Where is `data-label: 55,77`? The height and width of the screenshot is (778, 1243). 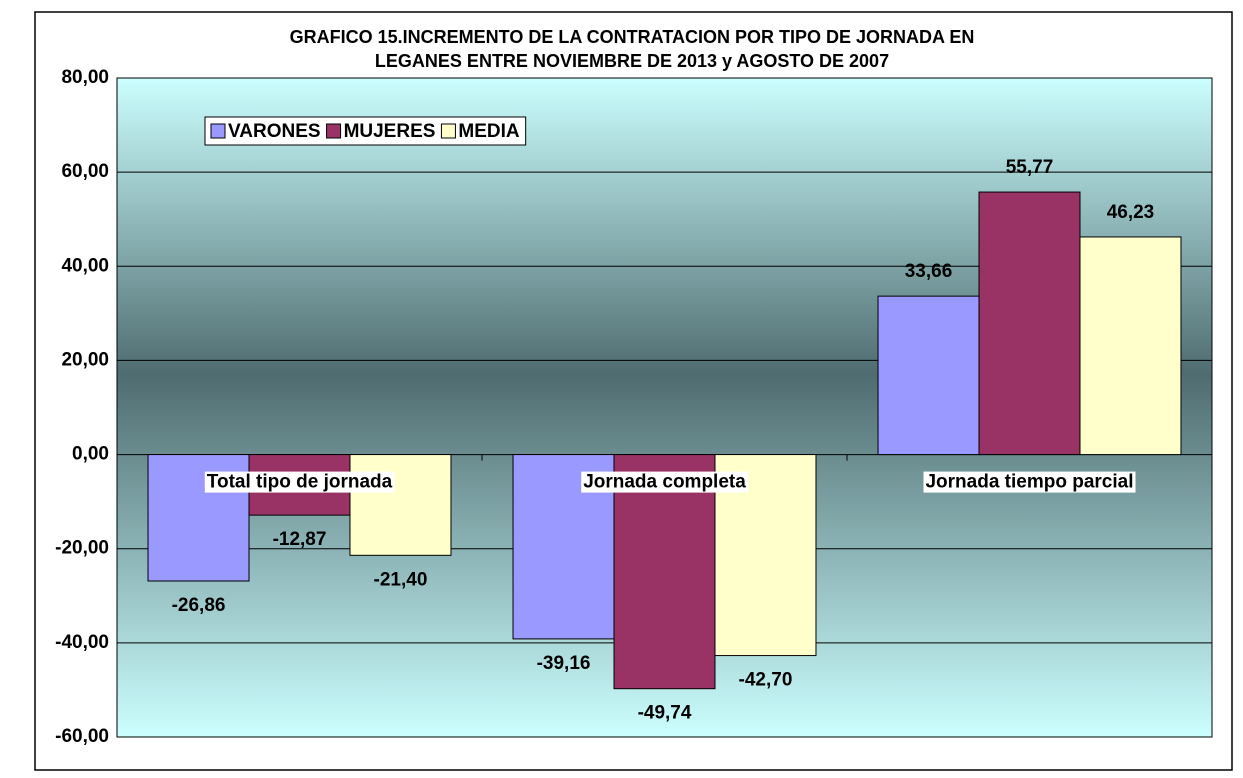
data-label: 55,77 is located at coordinates (1030, 167).